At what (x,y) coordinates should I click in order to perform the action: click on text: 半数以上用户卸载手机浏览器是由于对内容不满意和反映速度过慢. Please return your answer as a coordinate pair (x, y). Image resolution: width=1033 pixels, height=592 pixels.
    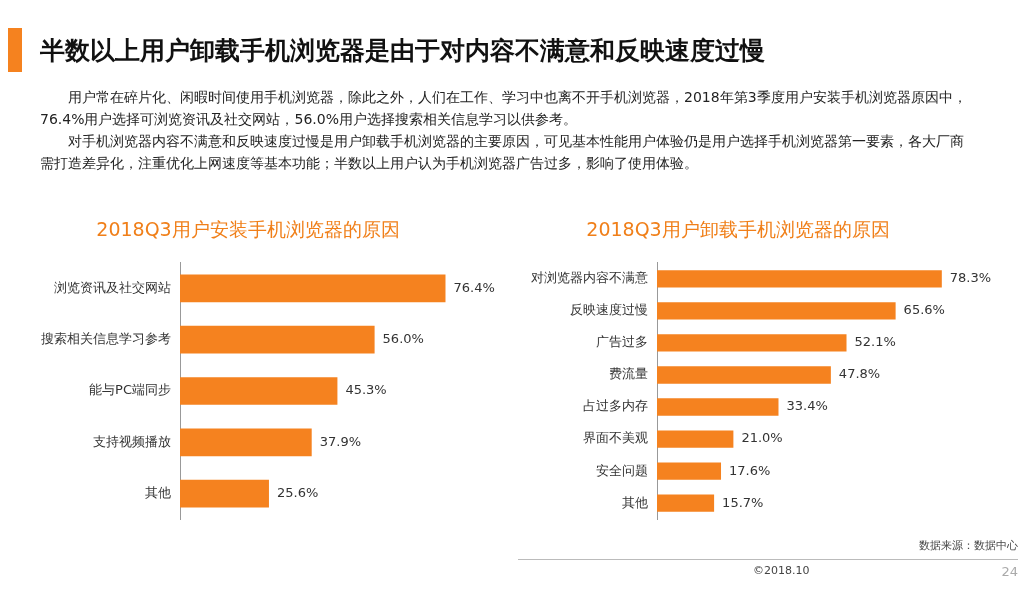
    Looking at the image, I should click on (402, 50).